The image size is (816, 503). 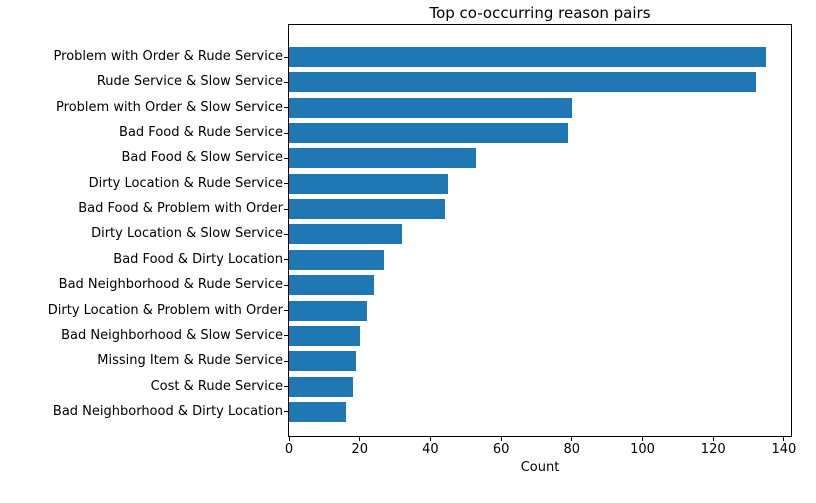 What do you see at coordinates (501, 449) in the screenshot?
I see `x-tick-label: 60` at bounding box center [501, 449].